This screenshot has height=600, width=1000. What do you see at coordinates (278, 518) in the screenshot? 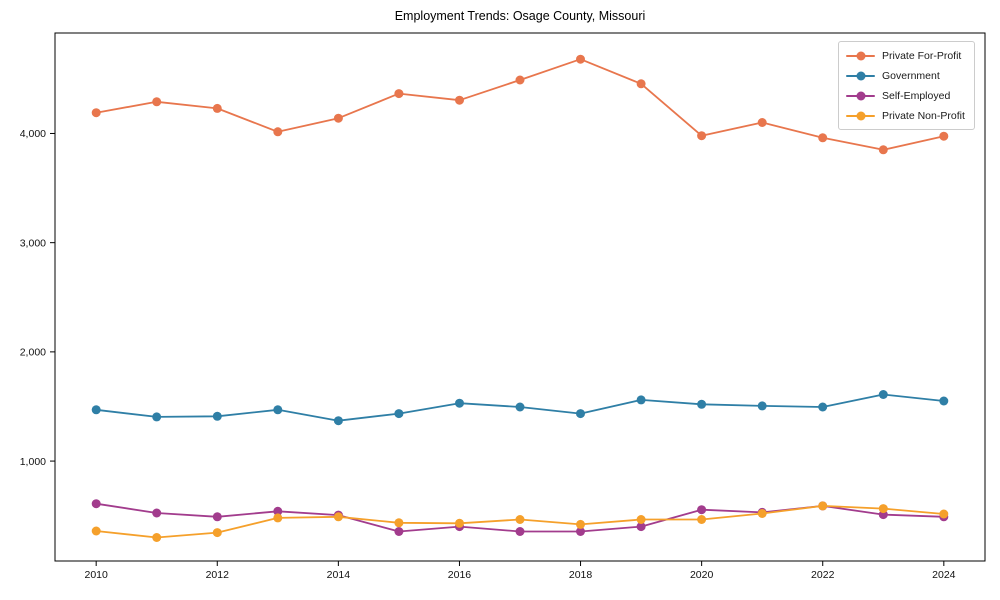
I see `data-point-private-non-profit-2013` at bounding box center [278, 518].